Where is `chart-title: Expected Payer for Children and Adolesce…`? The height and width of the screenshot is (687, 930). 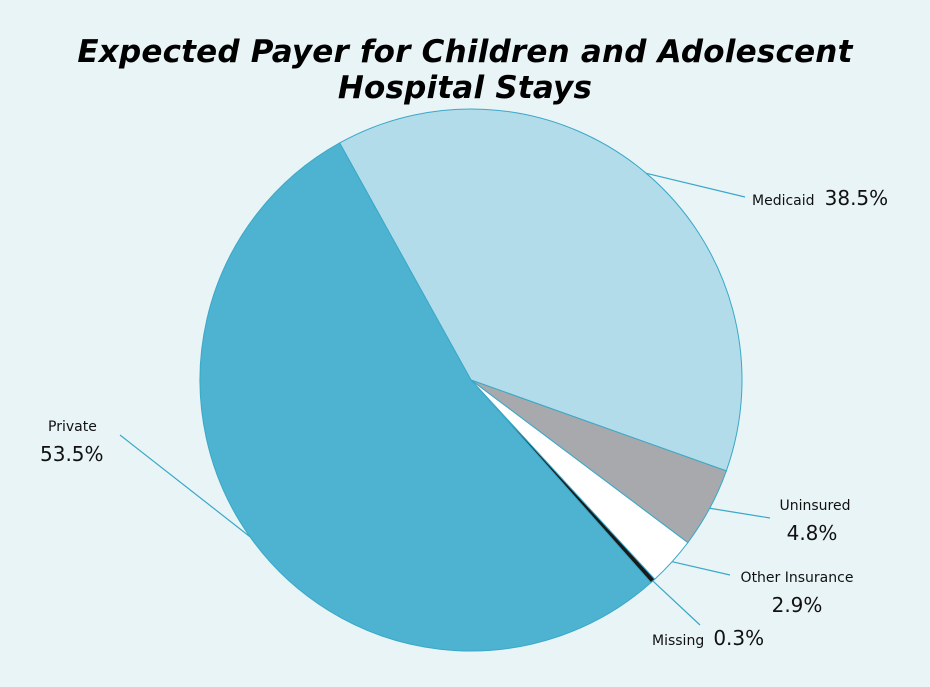
chart-title: Expected Payer for Children and Adolesce… is located at coordinates (465, 70).